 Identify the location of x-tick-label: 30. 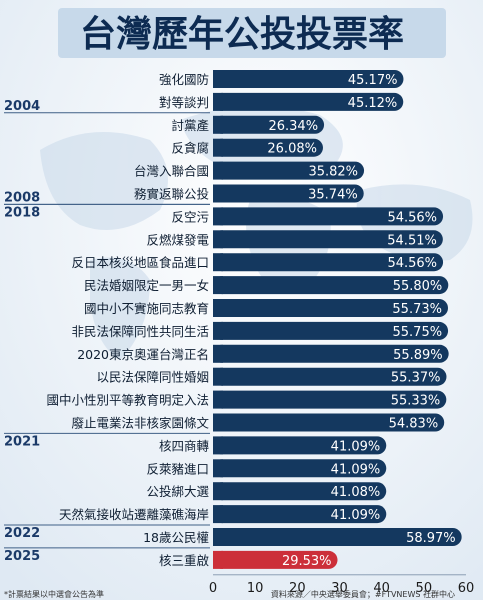
(339, 588).